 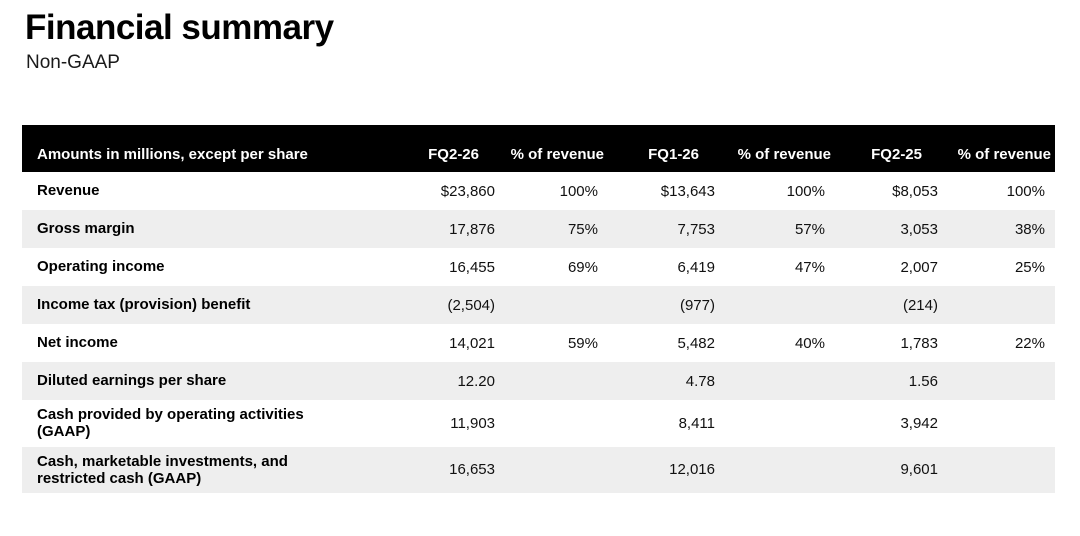 What do you see at coordinates (212, 267) in the screenshot?
I see `row-label-cell: Operating income` at bounding box center [212, 267].